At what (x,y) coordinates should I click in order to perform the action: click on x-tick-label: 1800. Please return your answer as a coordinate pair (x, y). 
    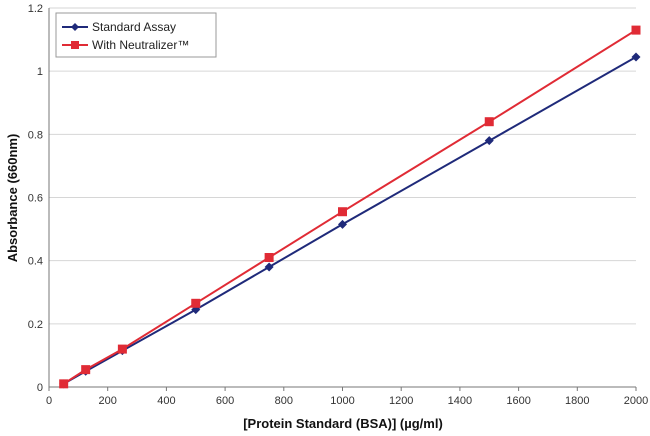
    Looking at the image, I should click on (577, 401).